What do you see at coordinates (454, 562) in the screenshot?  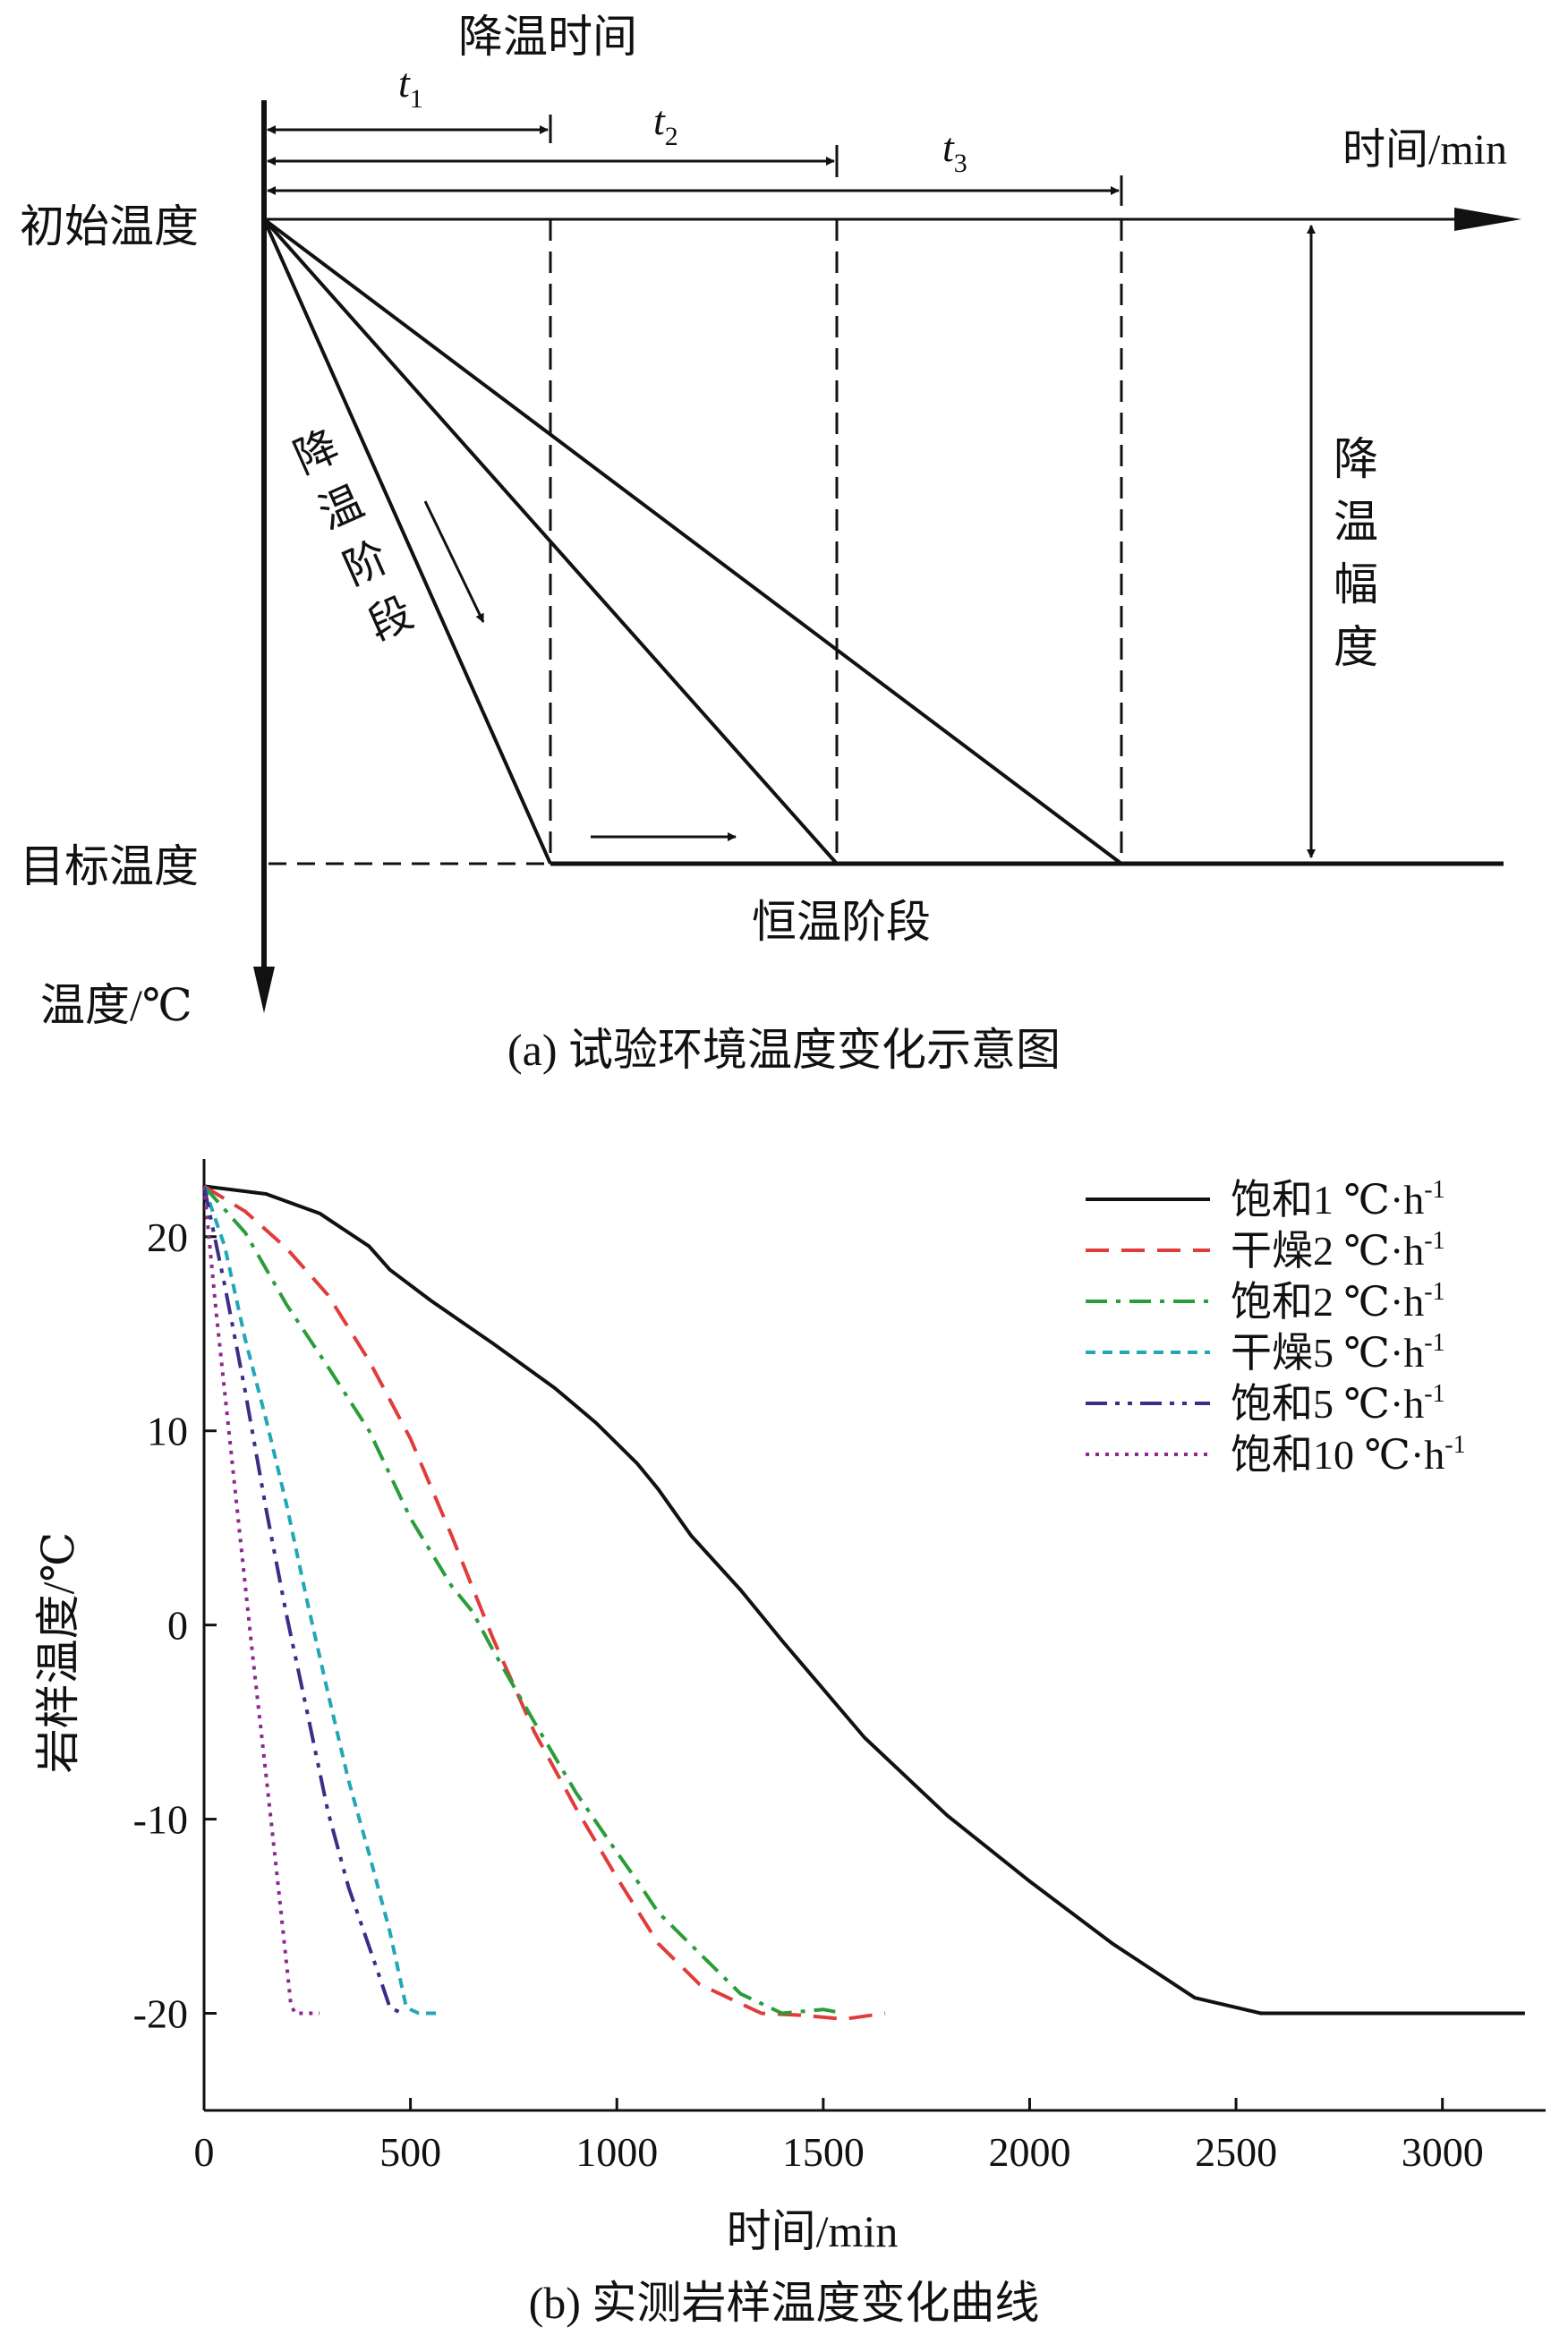 I see `cooling-direction-arrow` at bounding box center [454, 562].